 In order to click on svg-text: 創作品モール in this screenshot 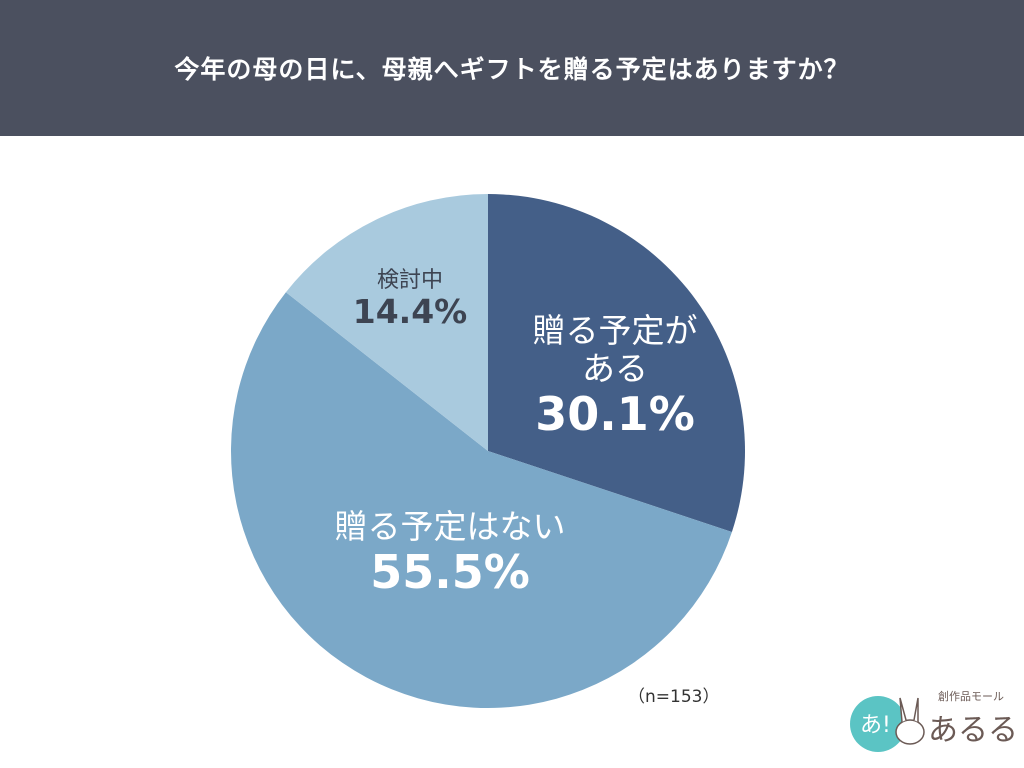, I will do `click(971, 696)`.